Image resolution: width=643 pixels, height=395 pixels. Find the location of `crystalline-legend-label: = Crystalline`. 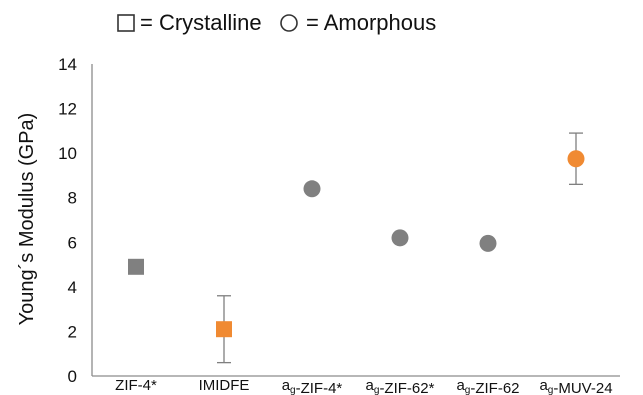

crystalline-legend-label: = Crystalline is located at coordinates (201, 22).